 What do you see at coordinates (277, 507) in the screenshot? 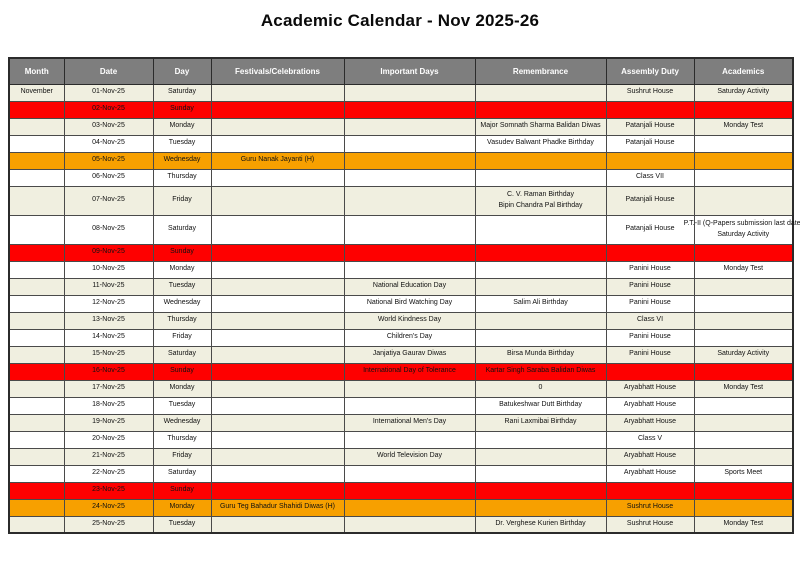
I see `cell-festivals: Guru Teg Bahadur Shahidi Diwas (H)` at bounding box center [277, 507].